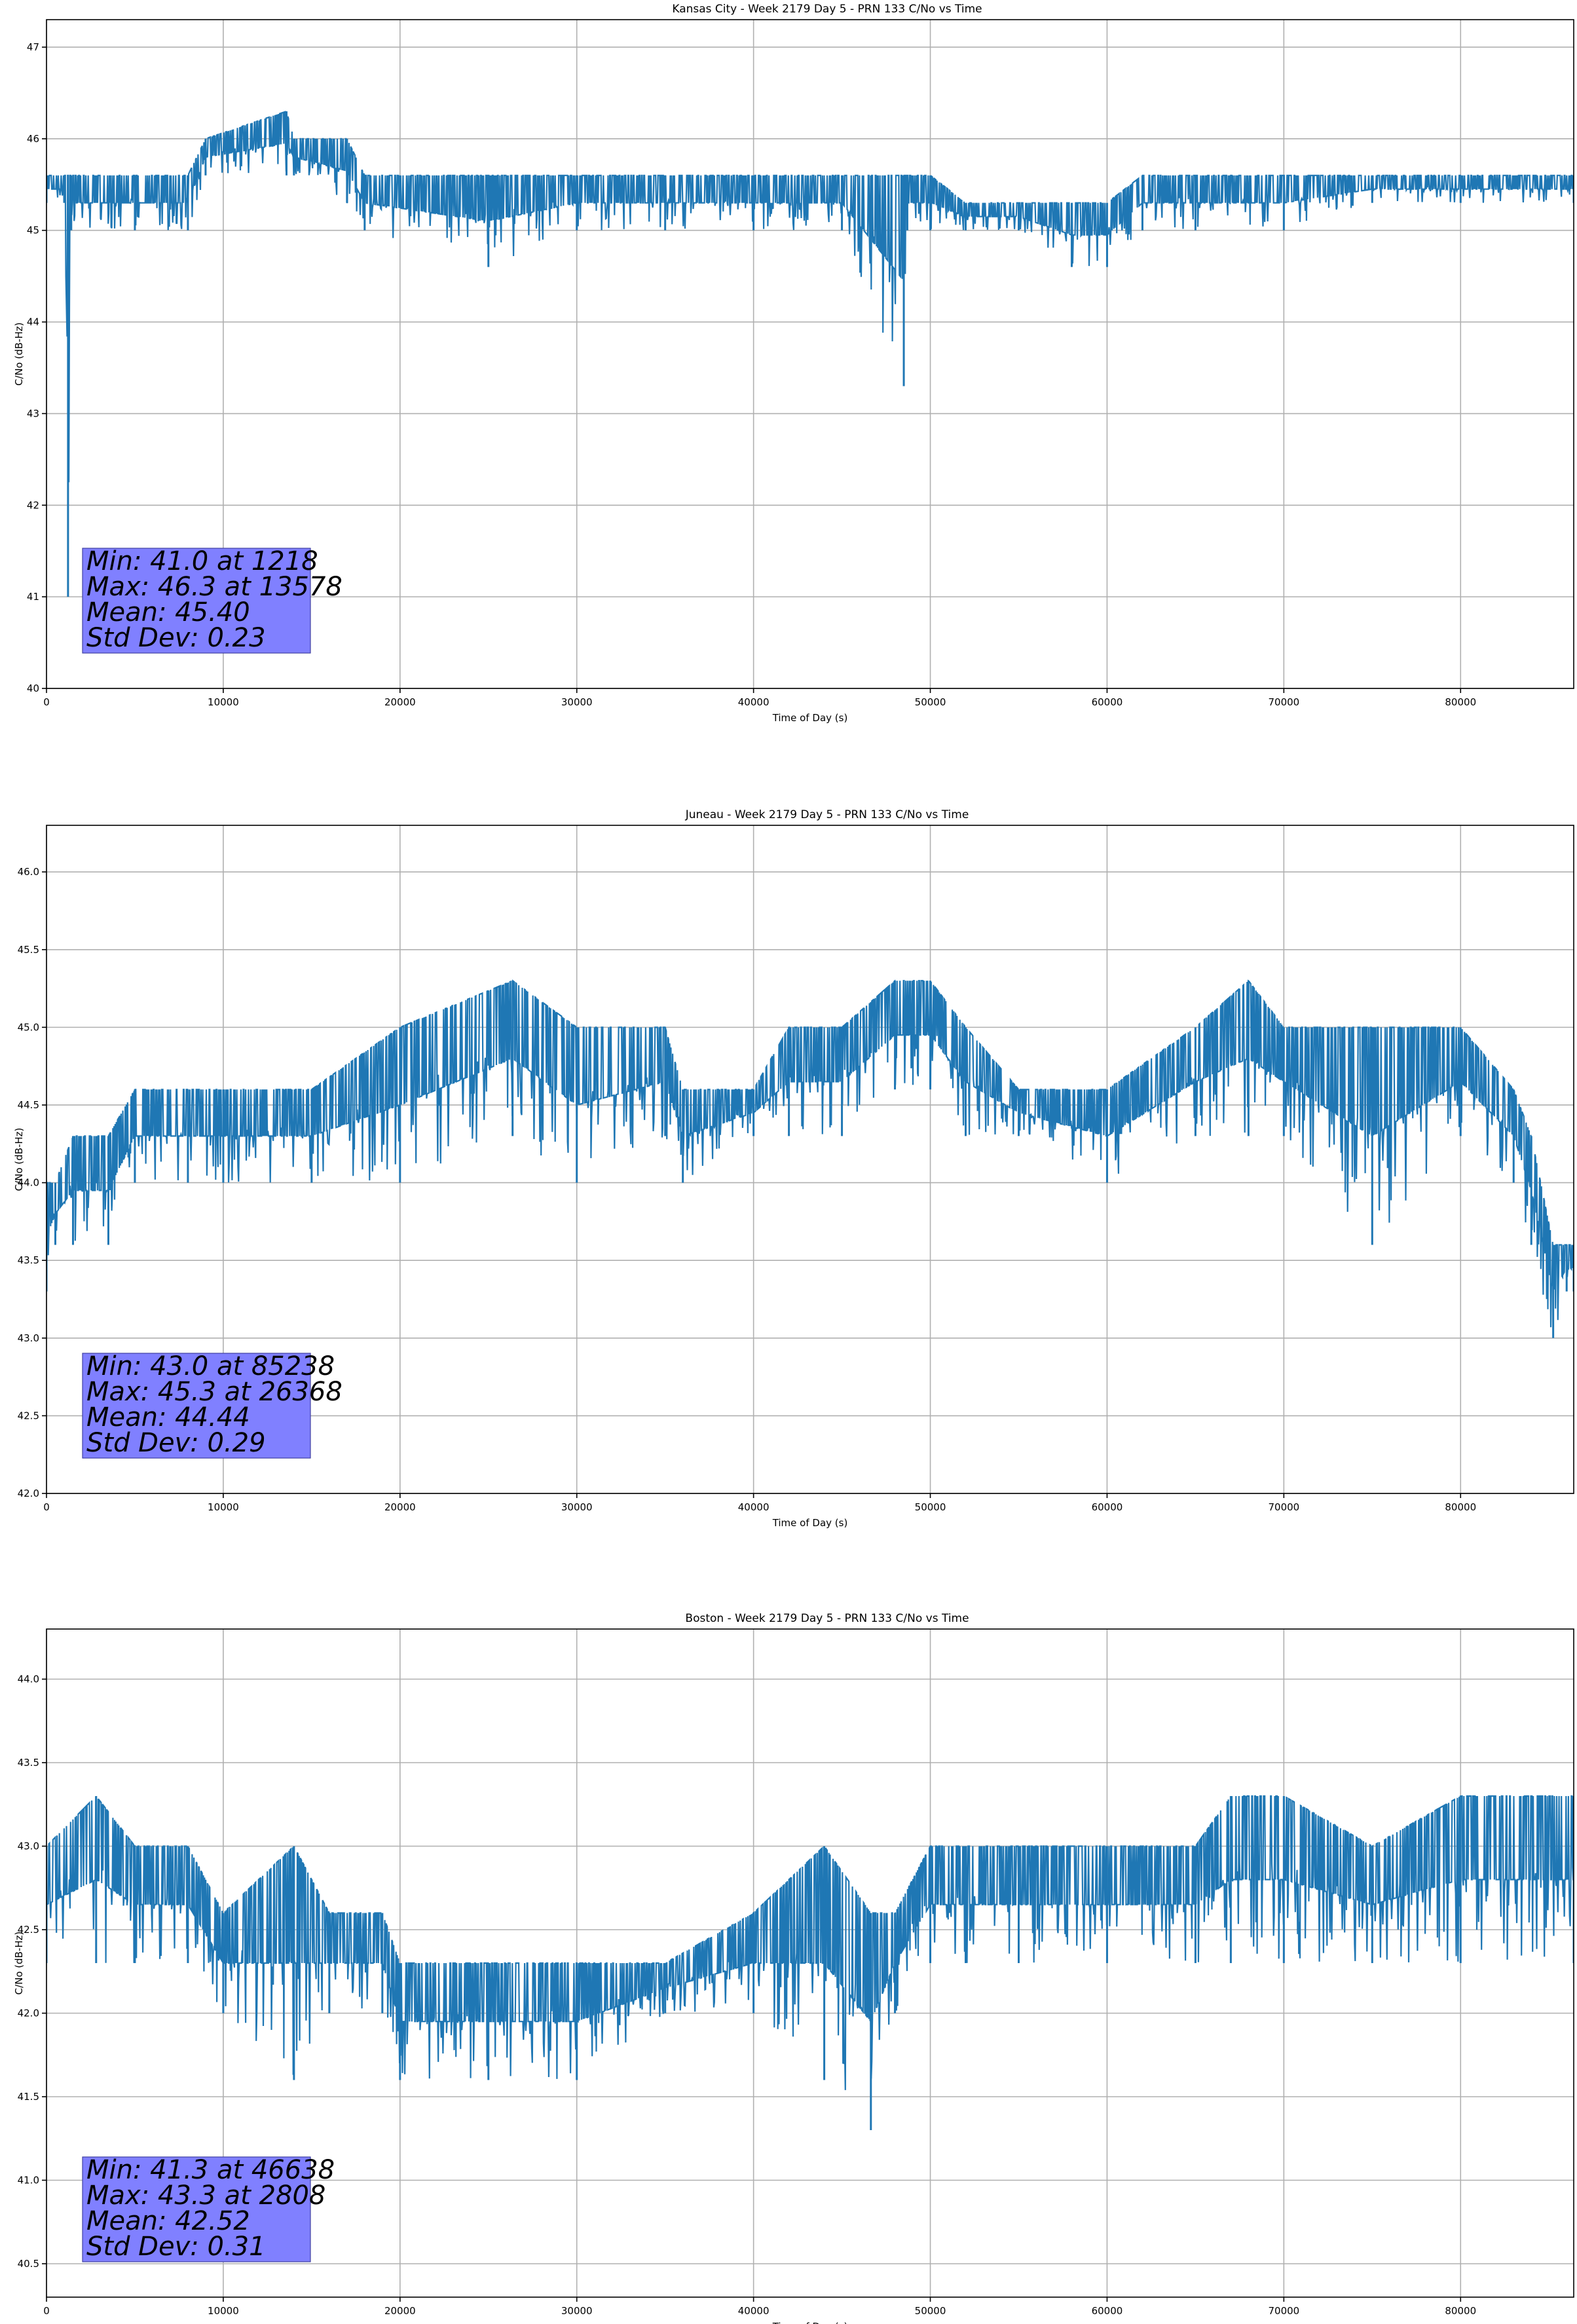 The height and width of the screenshot is (2324, 1577). I want to click on y-tick-label: 44.5, so click(28, 1105).